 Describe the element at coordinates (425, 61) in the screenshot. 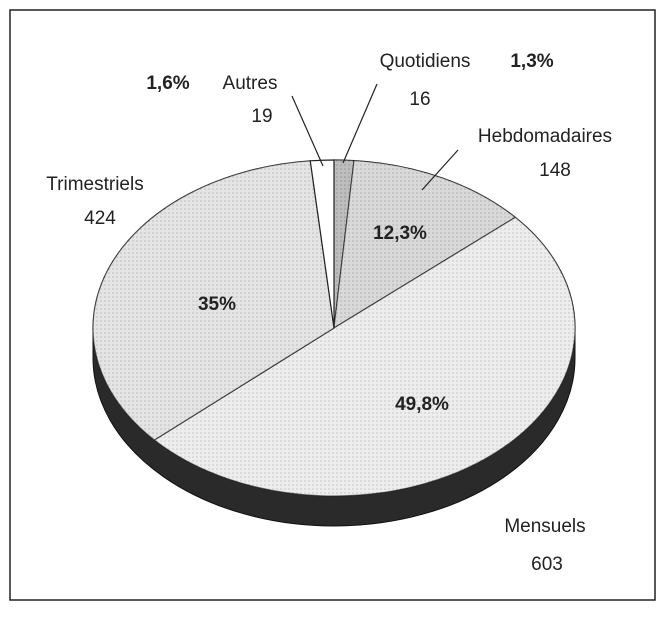

I see `category-label: Quotidiens` at that location.